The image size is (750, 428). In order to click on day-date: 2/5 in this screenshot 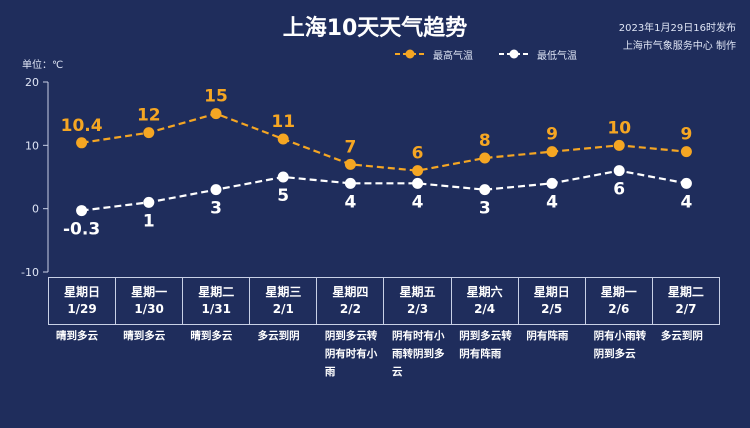, I will do `click(552, 309)`.